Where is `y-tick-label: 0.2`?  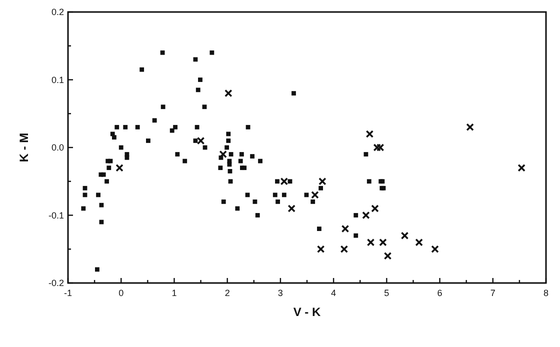
y-tick-label: 0.2 is located at coordinates (57, 12).